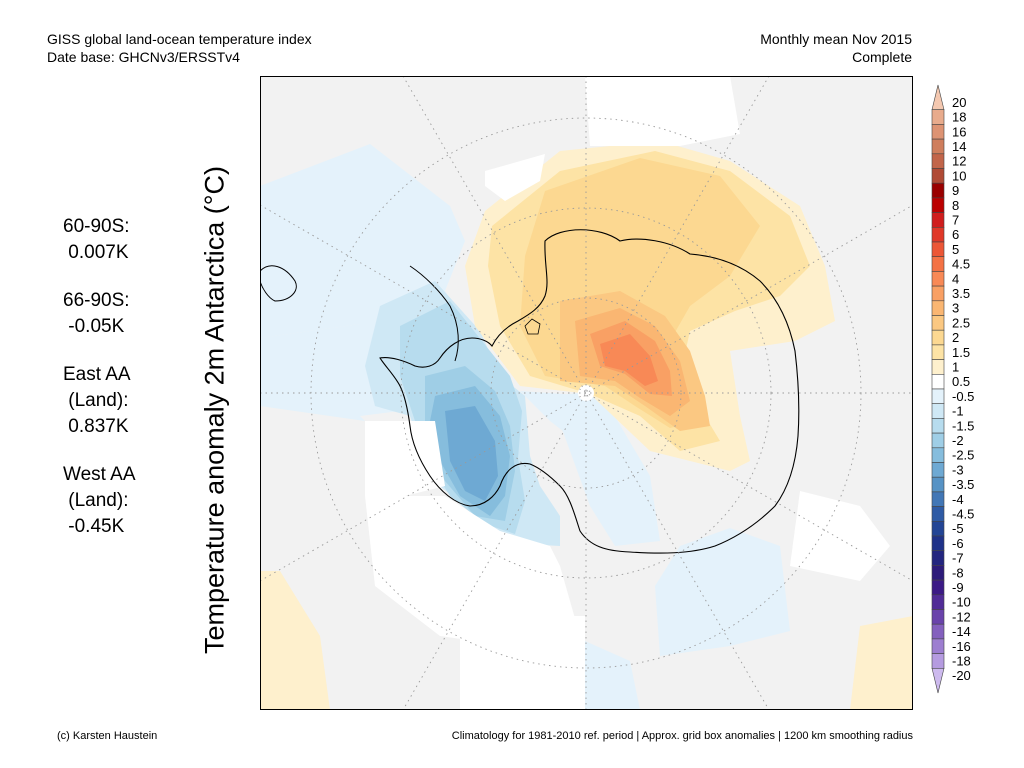  What do you see at coordinates (958, 543) in the screenshot?
I see `colorbar-label: -6` at bounding box center [958, 543].